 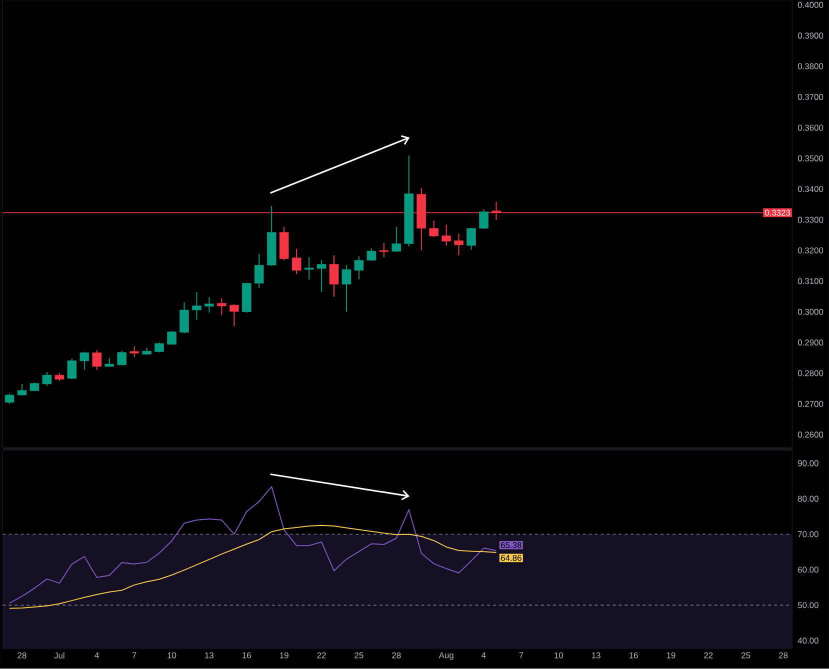 What do you see at coordinates (511, 558) in the screenshot?
I see `data-label: 64.86` at bounding box center [511, 558].